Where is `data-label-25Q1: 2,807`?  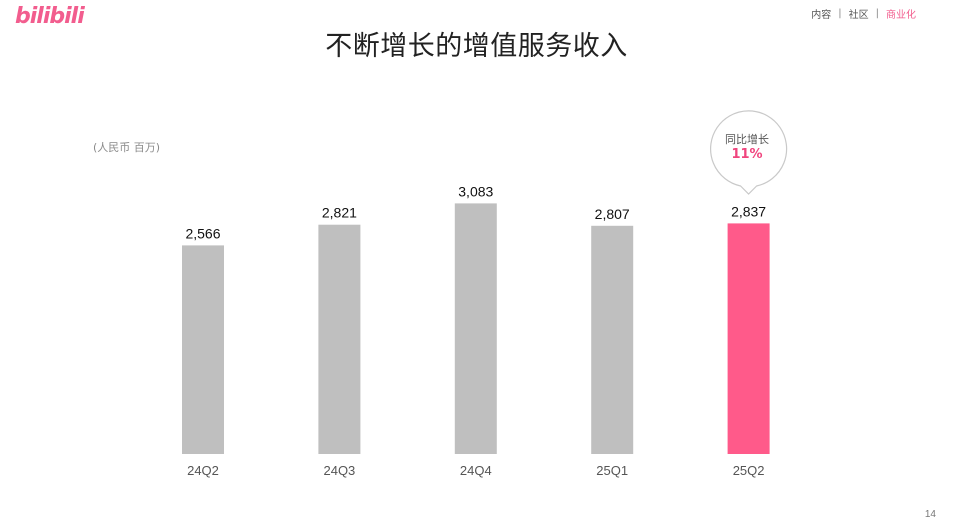
data-label-25Q1: 2,807 is located at coordinates (612, 214).